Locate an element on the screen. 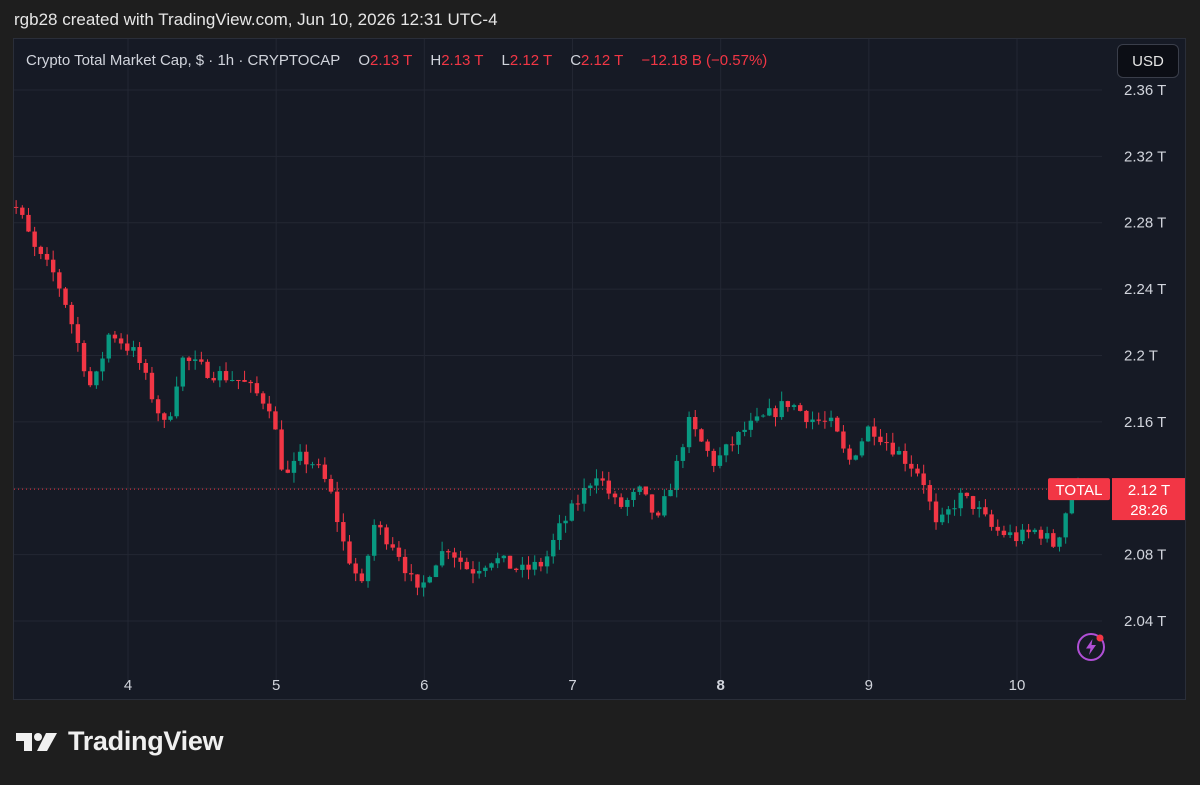 The width and height of the screenshot is (1200, 785). y-tick-label: 2.08 T is located at coordinates (1145, 555).